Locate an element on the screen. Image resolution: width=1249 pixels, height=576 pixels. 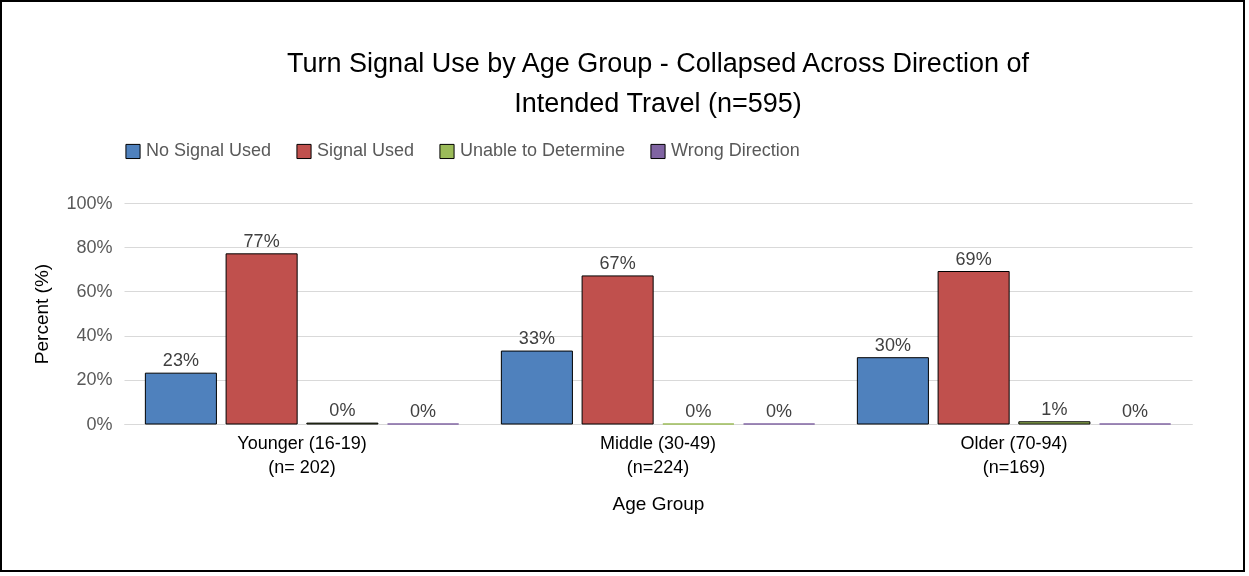
x-tick-label: Older (70-94) (n=169) is located at coordinates (1014, 454).